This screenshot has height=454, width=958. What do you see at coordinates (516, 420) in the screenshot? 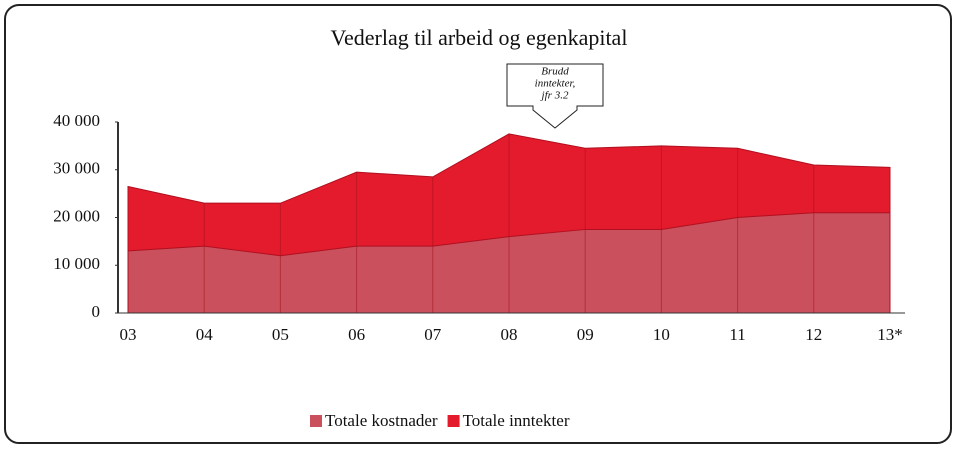
I see `legend-label: Totale inntekter` at bounding box center [516, 420].